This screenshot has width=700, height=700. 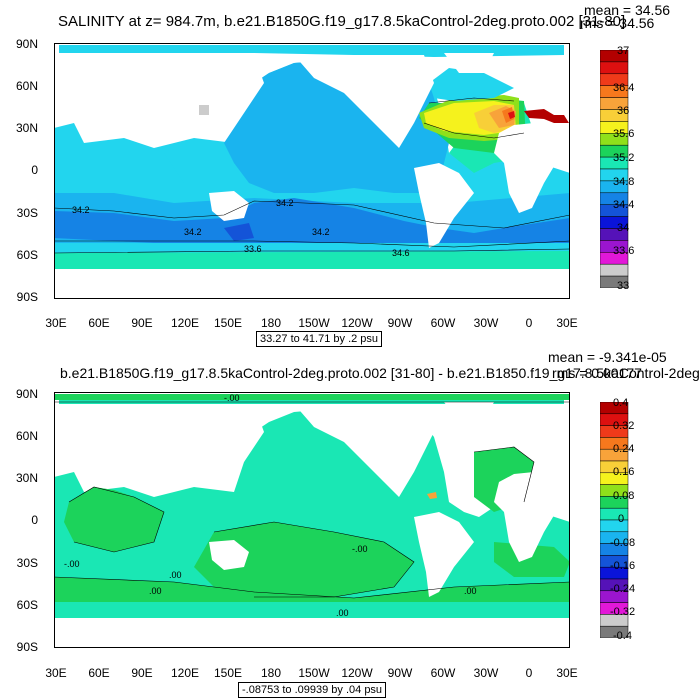 What do you see at coordinates (623, 566) in the screenshot?
I see `colorbar-label: -0.16` at bounding box center [623, 566].